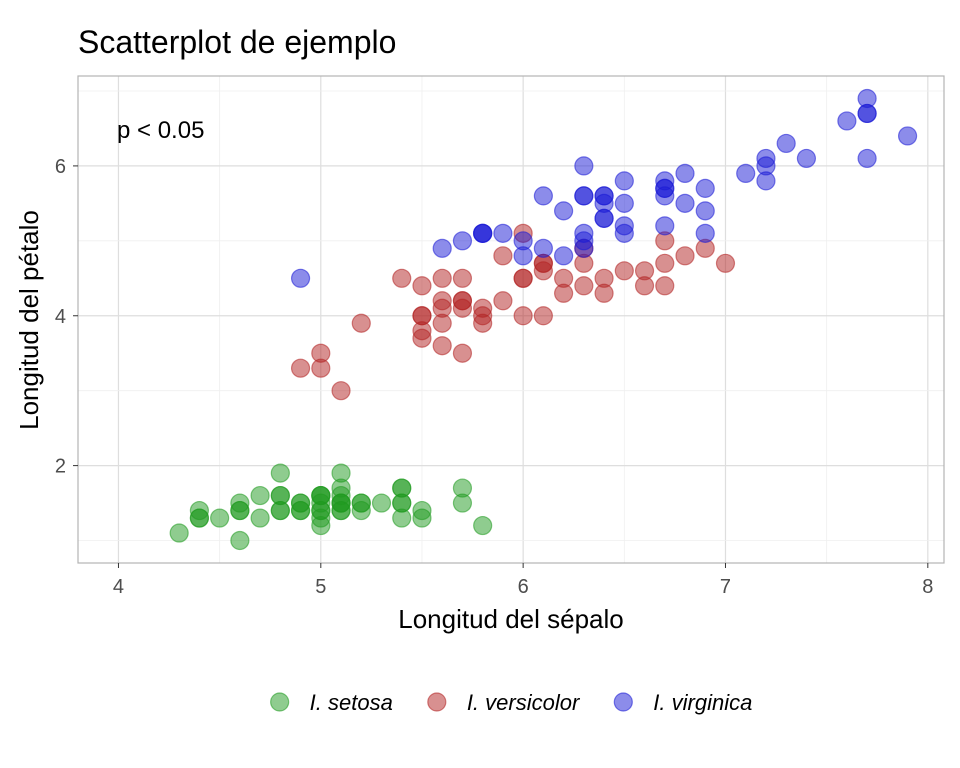  Describe the element at coordinates (160, 130) in the screenshot. I see `p-value-annotation: p < 0.05` at that location.